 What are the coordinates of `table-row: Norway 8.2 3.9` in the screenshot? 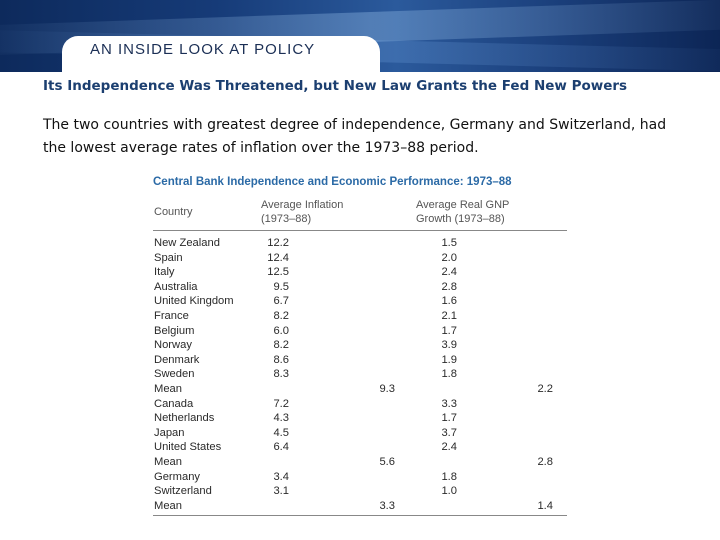 It's located at (360, 345).